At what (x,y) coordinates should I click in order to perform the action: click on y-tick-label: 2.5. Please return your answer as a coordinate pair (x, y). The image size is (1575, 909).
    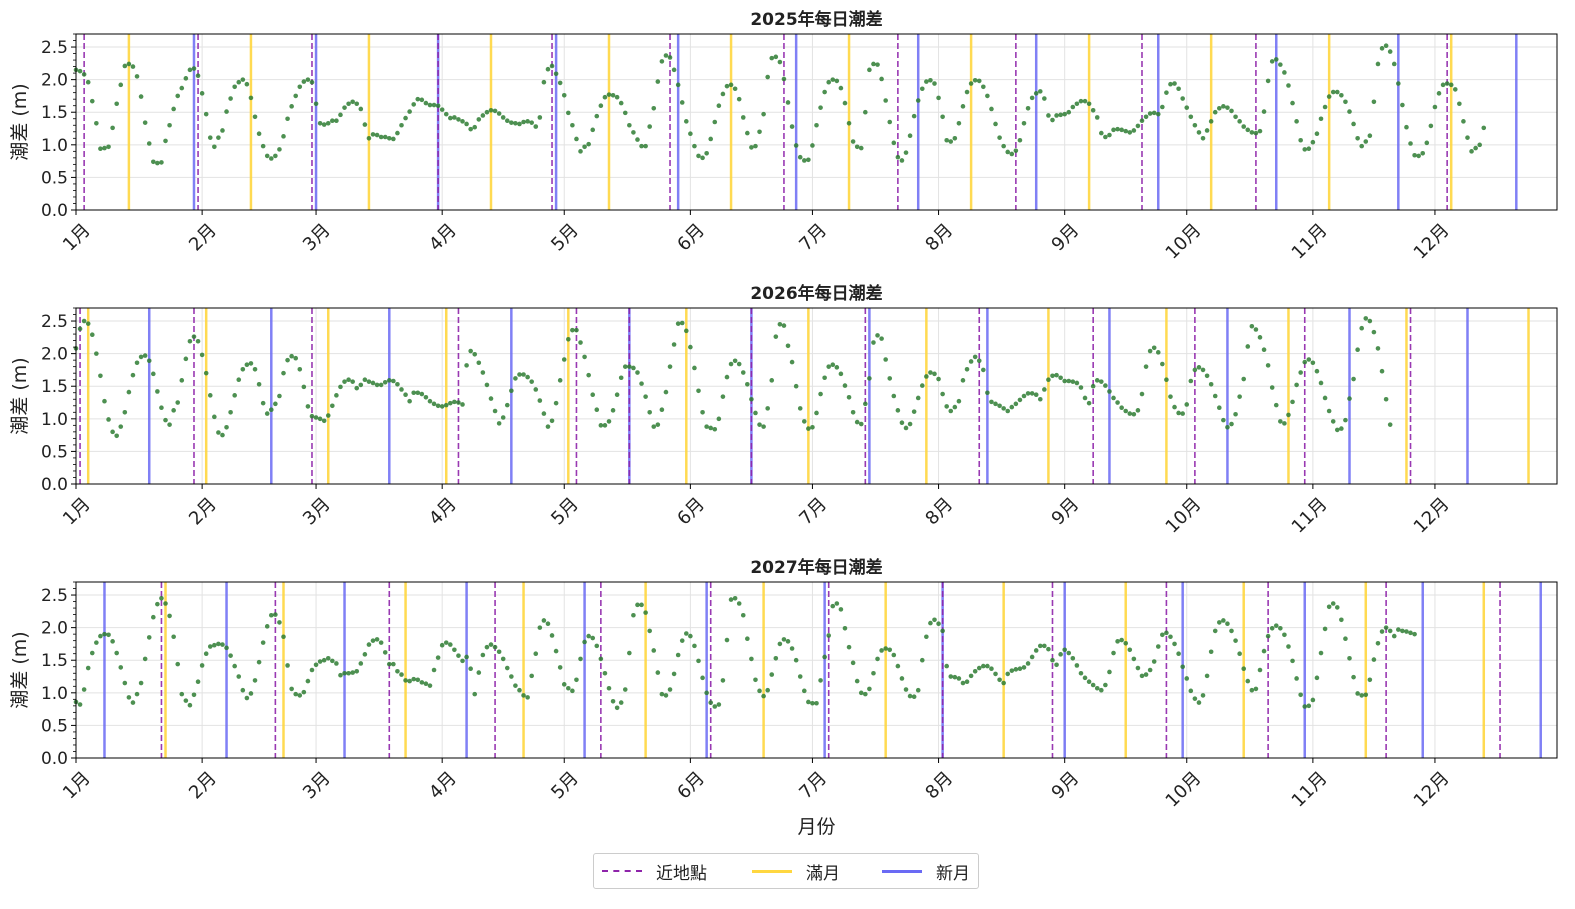
    Looking at the image, I should click on (54, 596).